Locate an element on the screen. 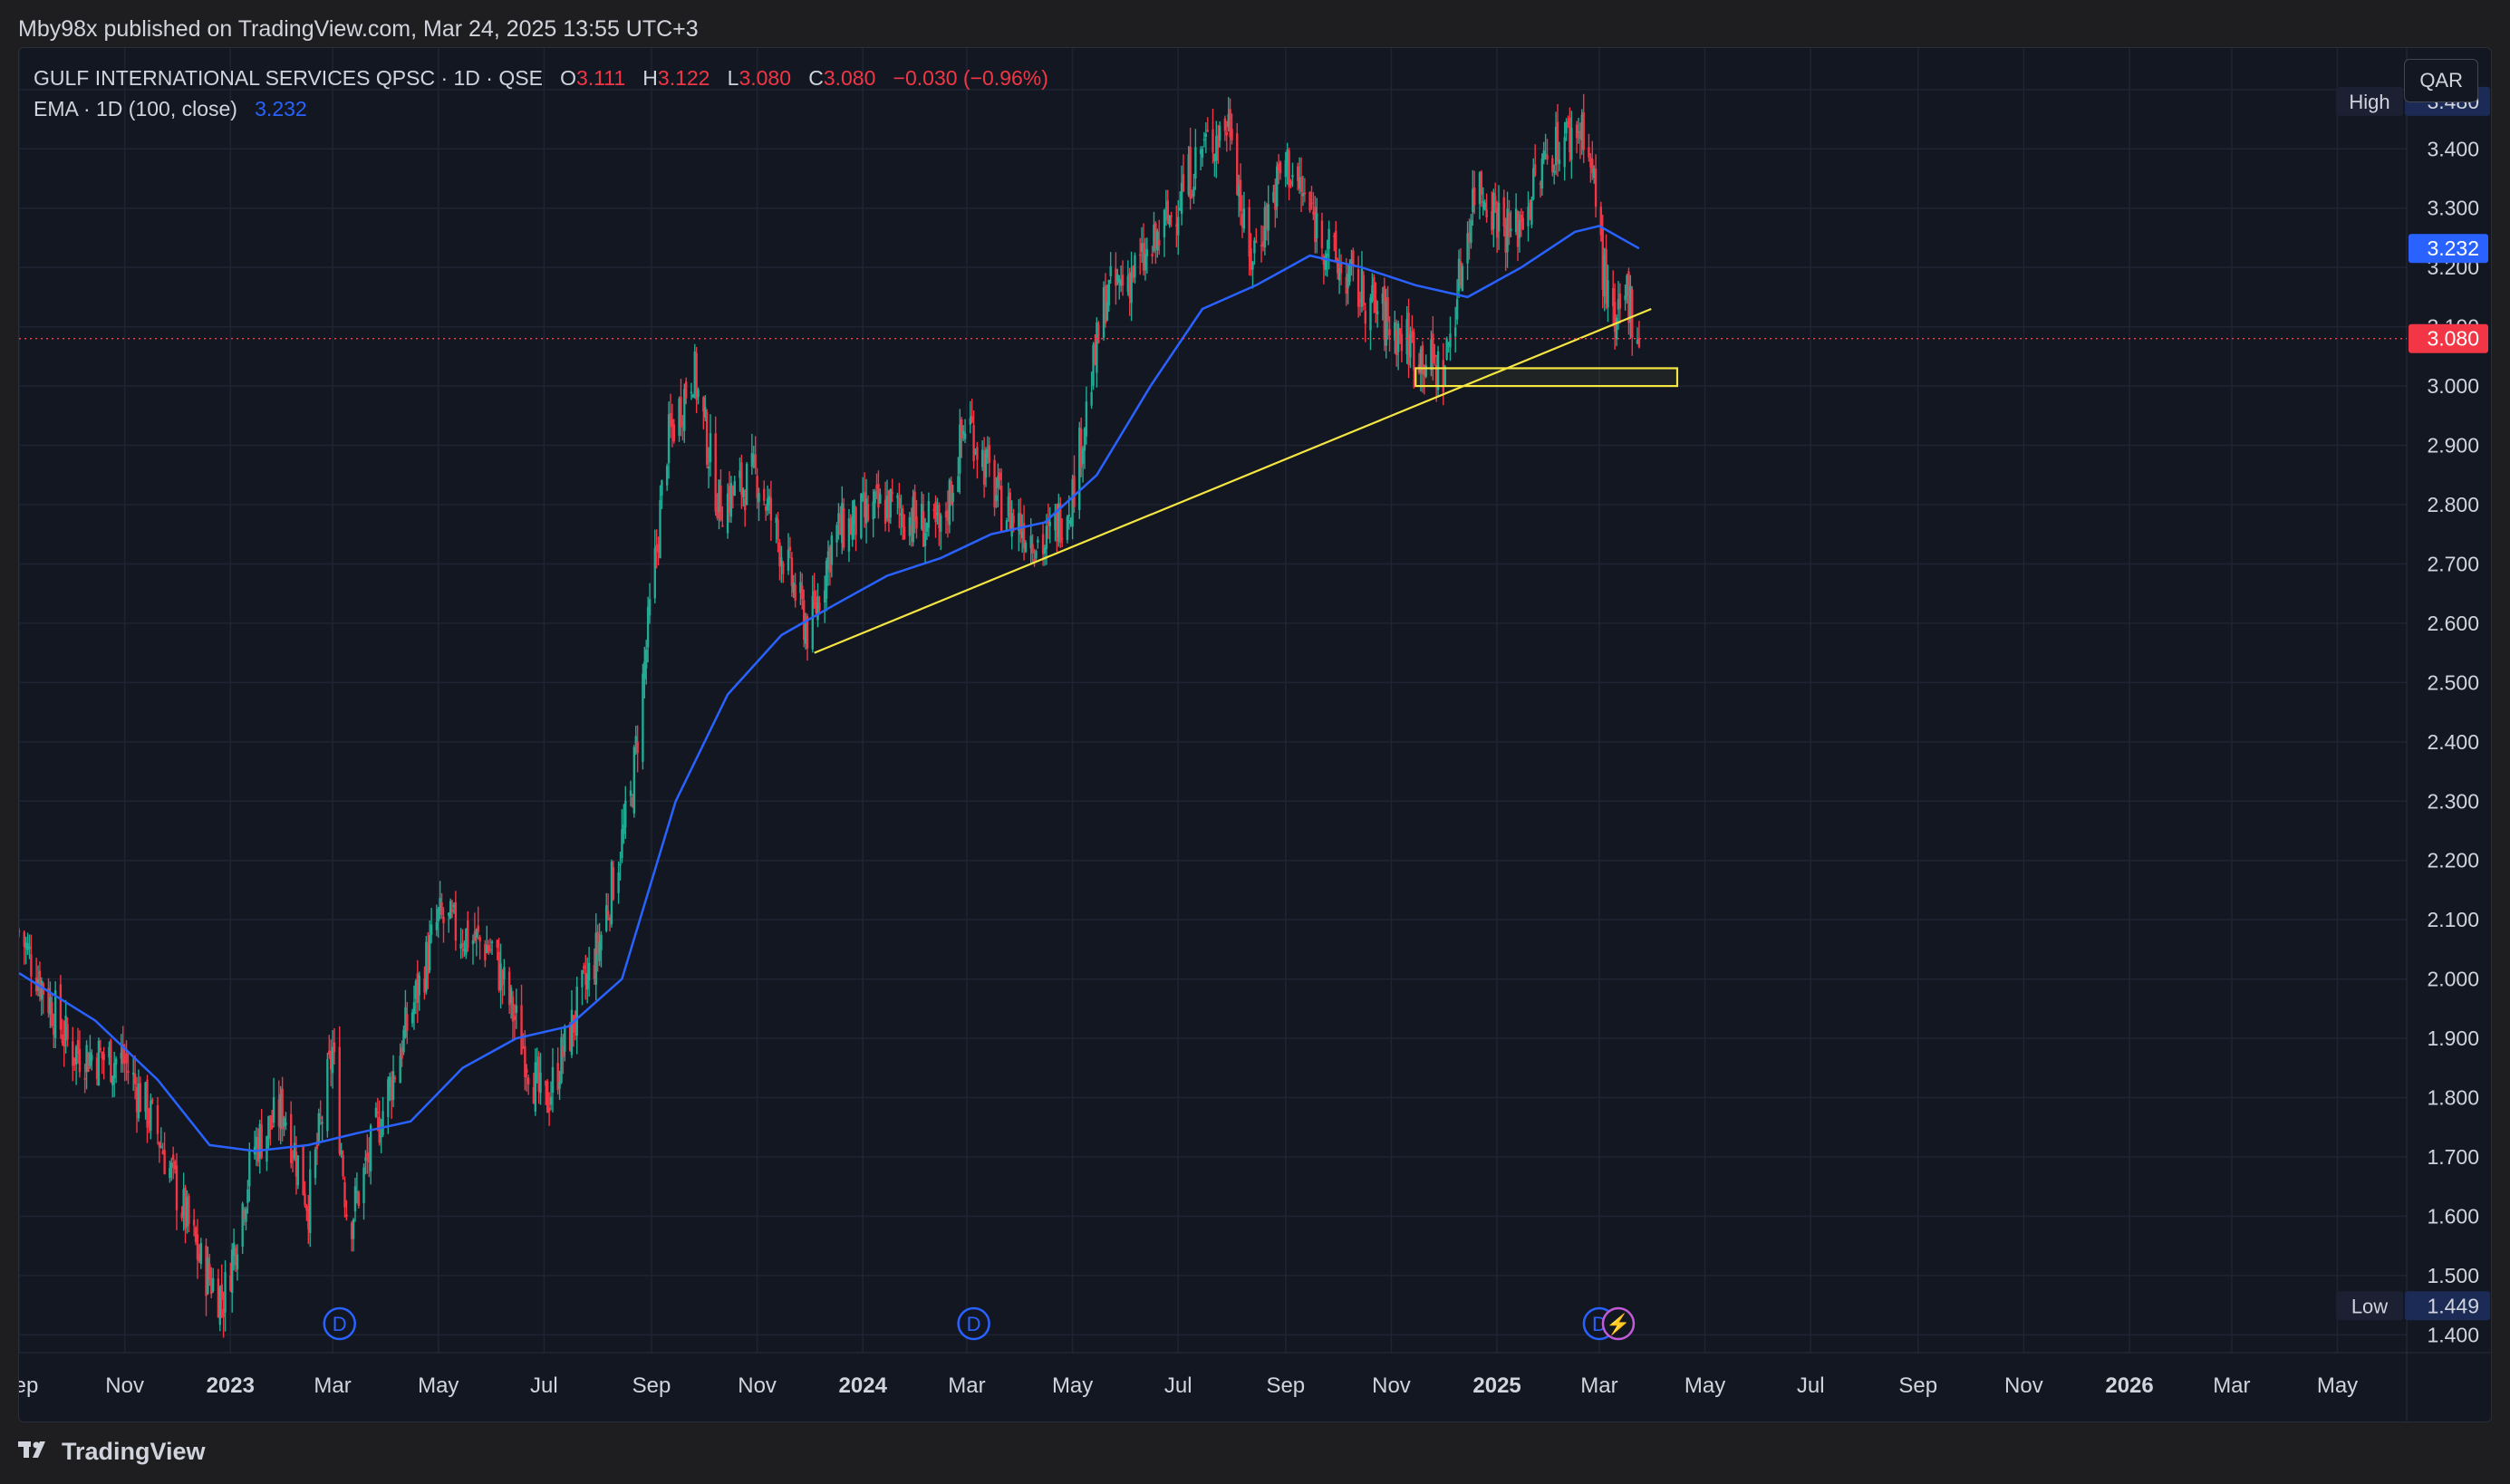  y-tick-label: 2.900 is located at coordinates (2453, 446).